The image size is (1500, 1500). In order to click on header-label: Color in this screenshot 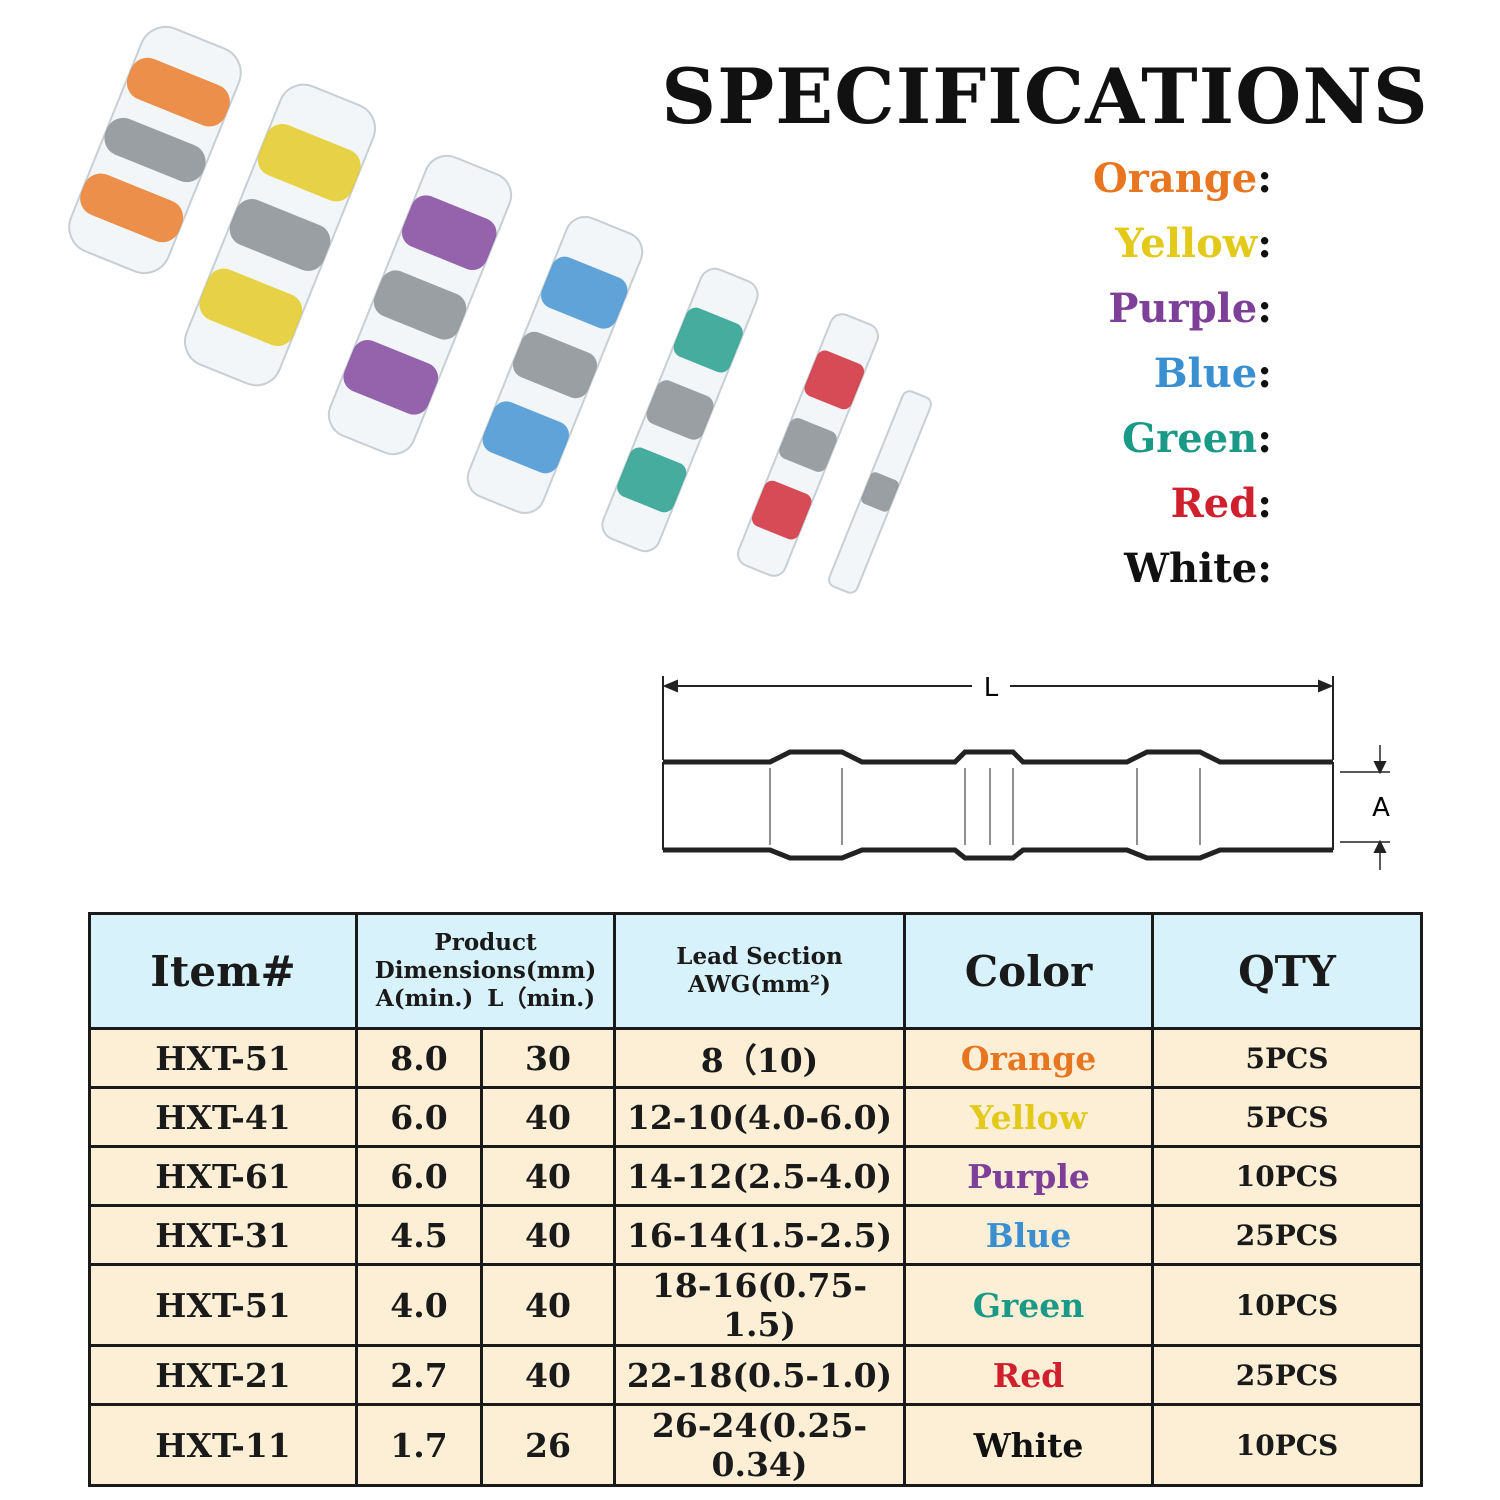, I will do `click(1028, 971)`.